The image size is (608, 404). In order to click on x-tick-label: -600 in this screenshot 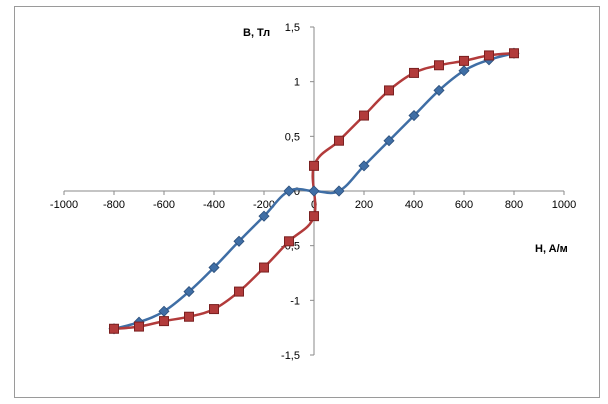, I will do `click(164, 205)`.